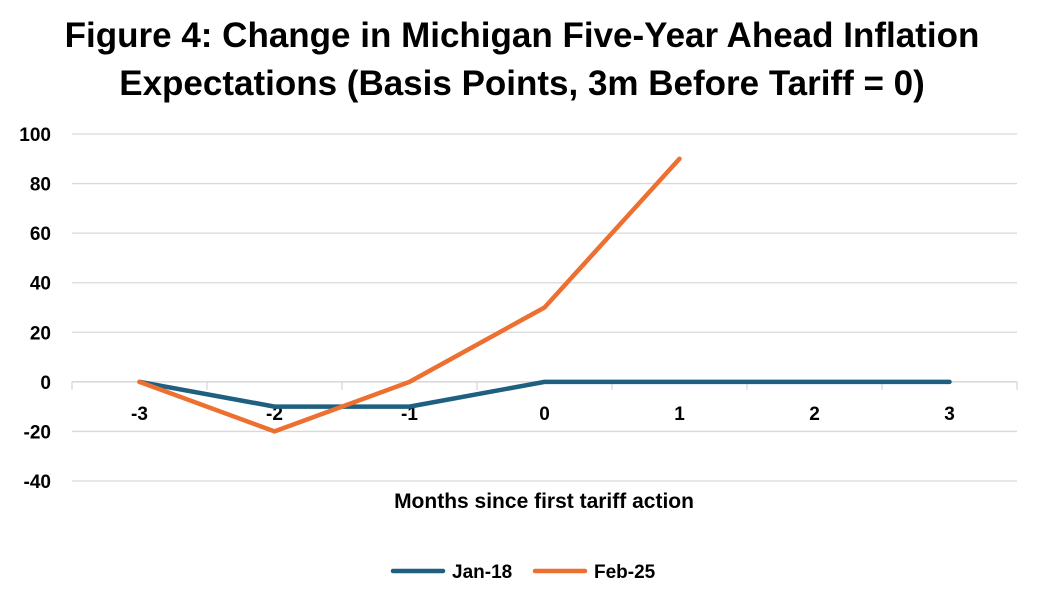 This screenshot has height=604, width=1044. Describe the element at coordinates (949, 414) in the screenshot. I see `x-tick-label: 3` at that location.